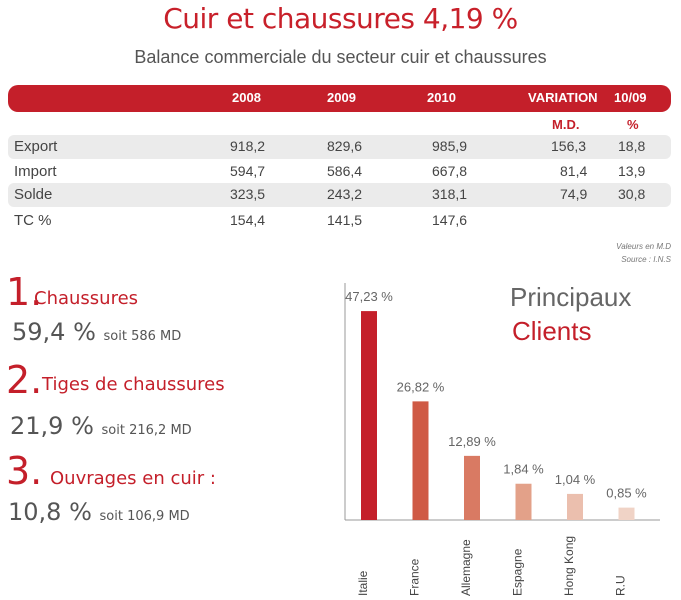 The image size is (681, 600). I want to click on cell: 667,8, so click(450, 171).